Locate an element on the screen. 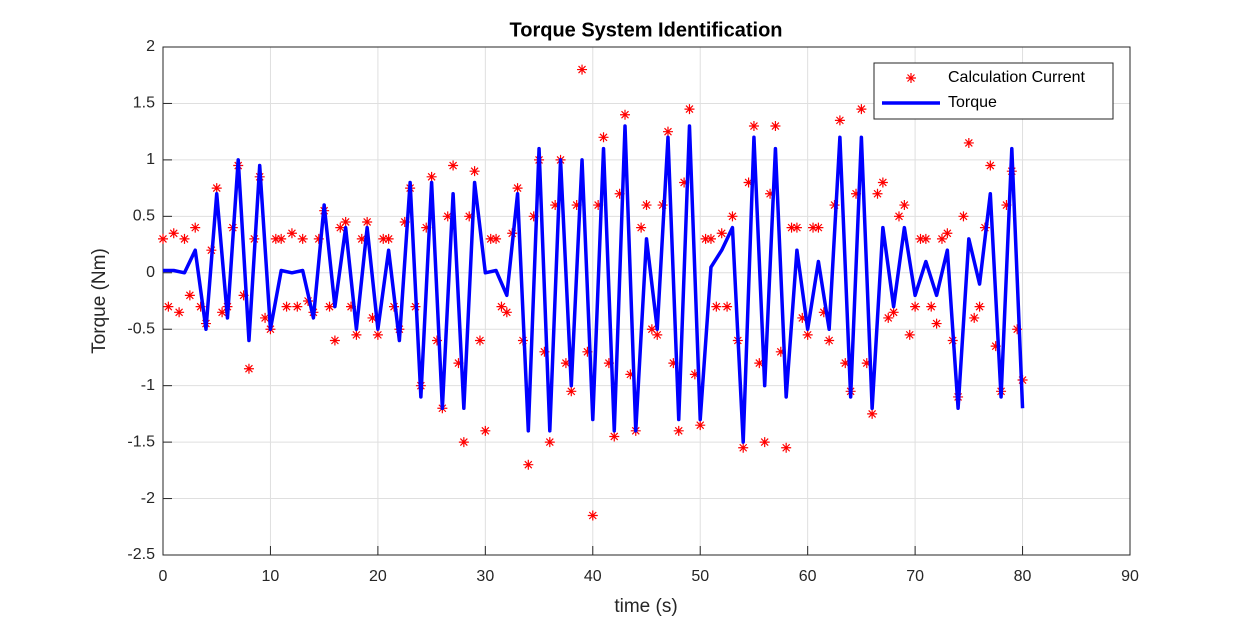 The width and height of the screenshot is (1250, 625). legend-marker is located at coordinates (911, 78).